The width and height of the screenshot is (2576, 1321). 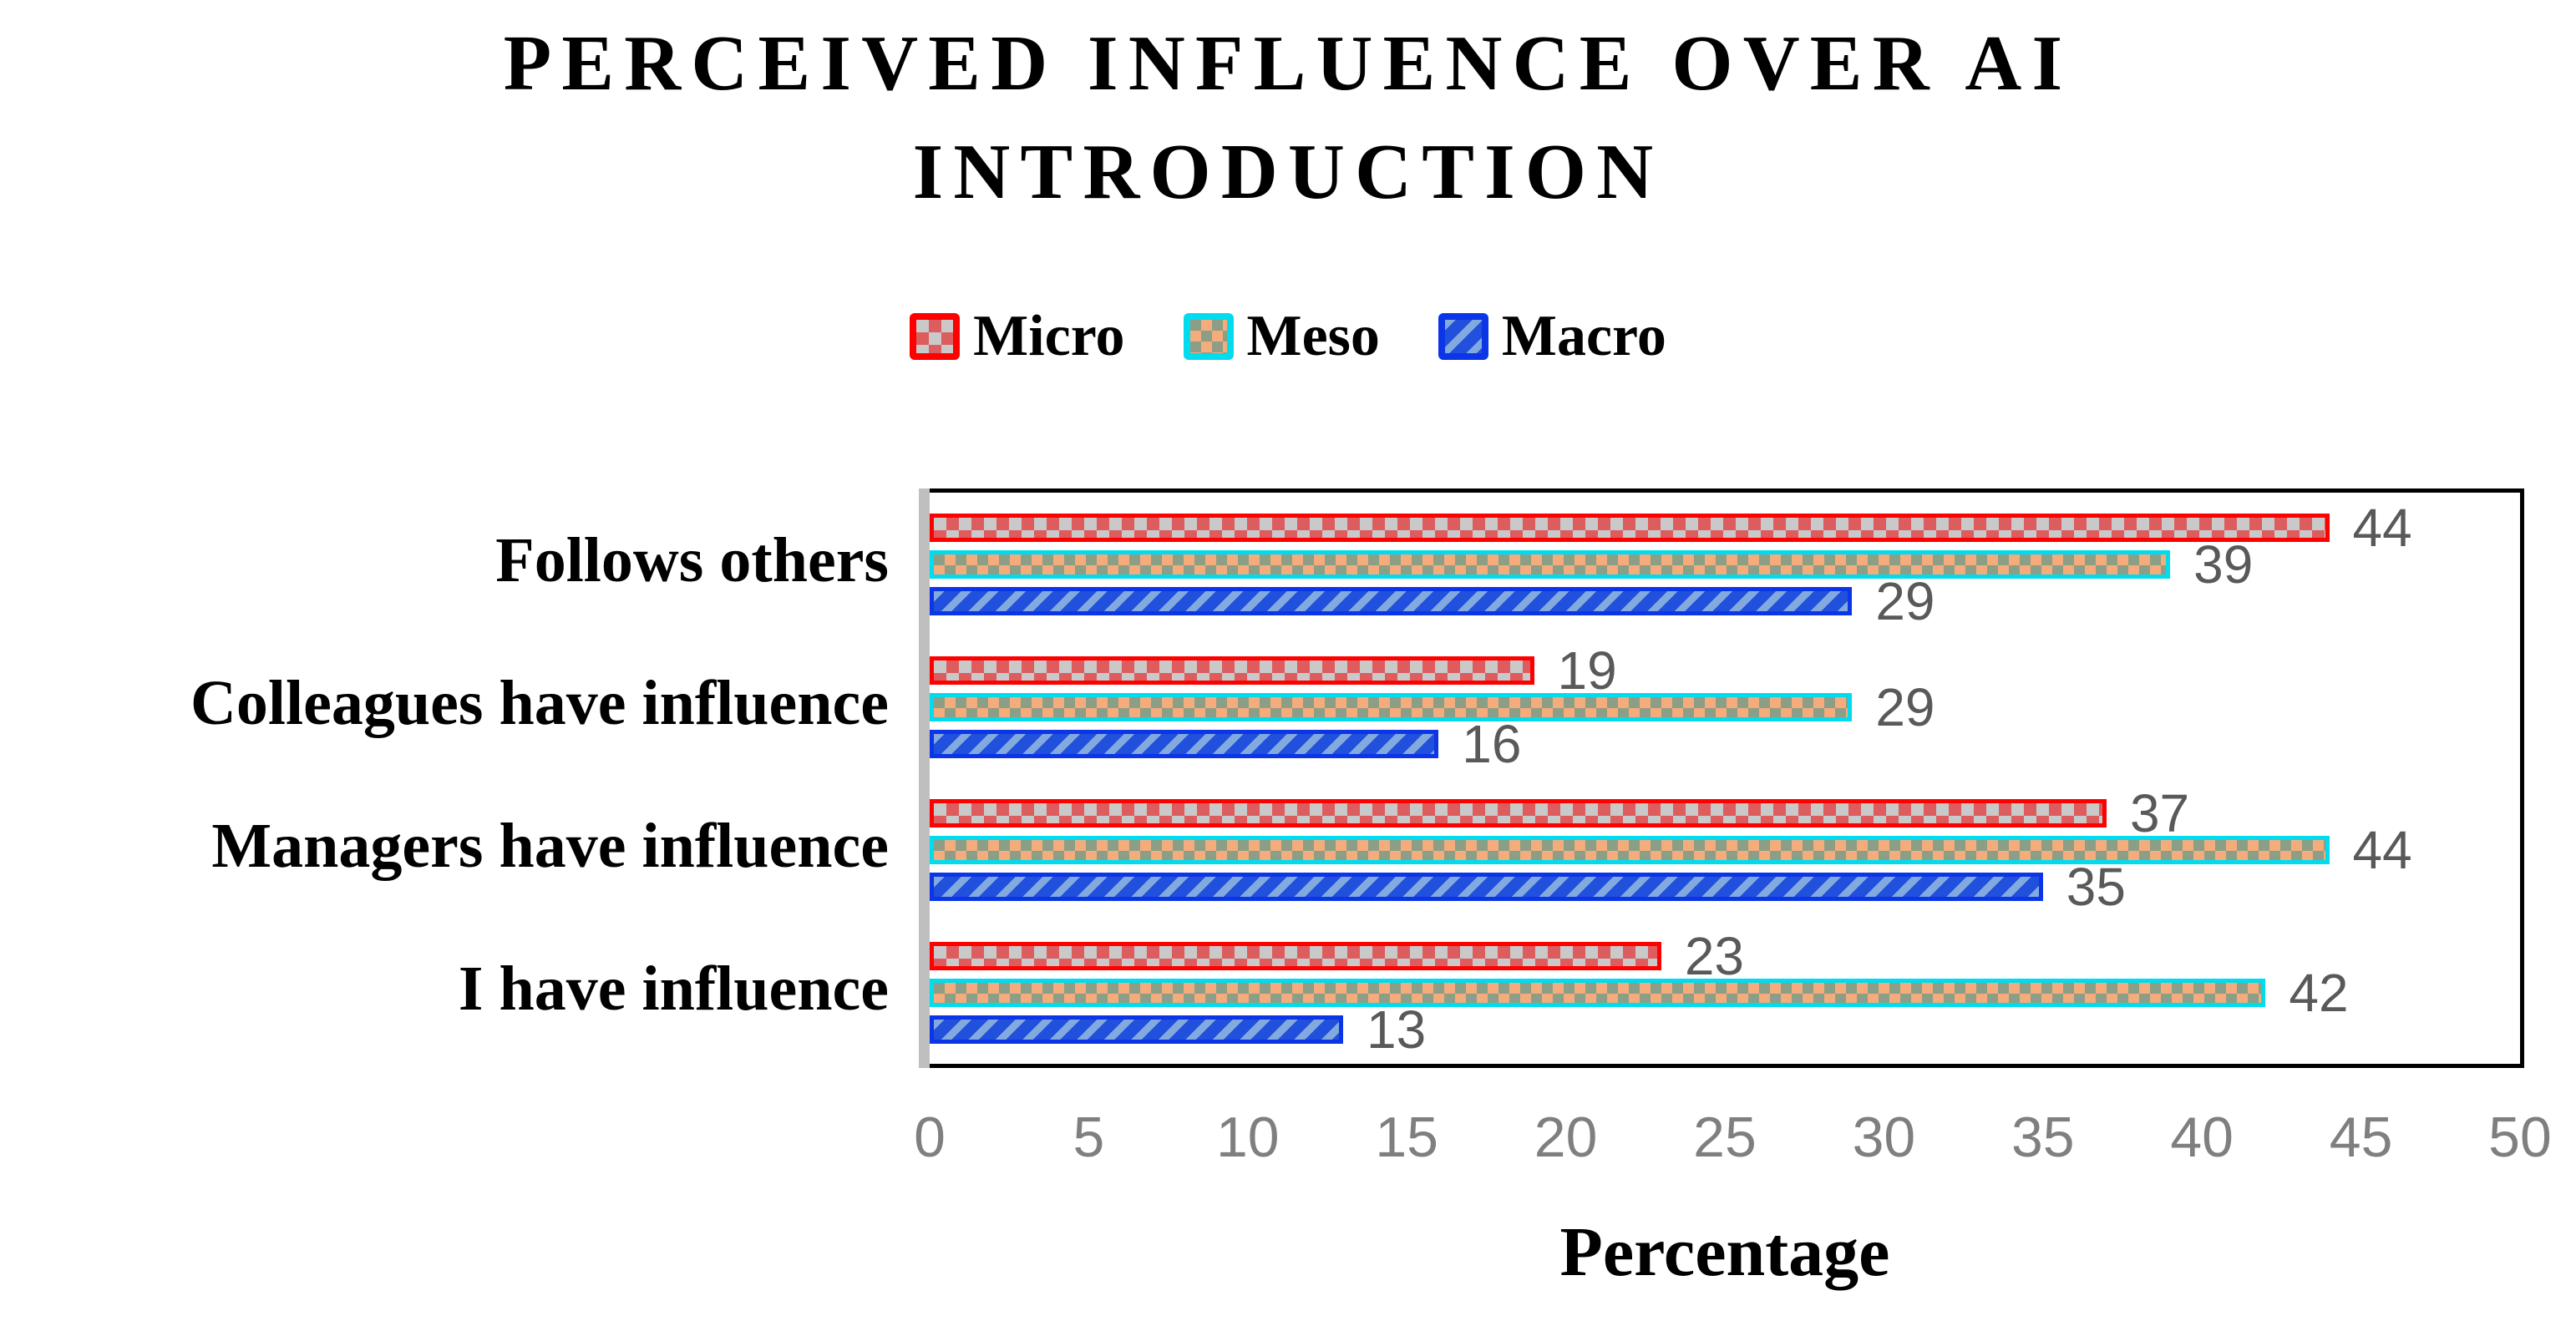 I want to click on value-label-macro-category-1: 16, so click(x=1492, y=744).